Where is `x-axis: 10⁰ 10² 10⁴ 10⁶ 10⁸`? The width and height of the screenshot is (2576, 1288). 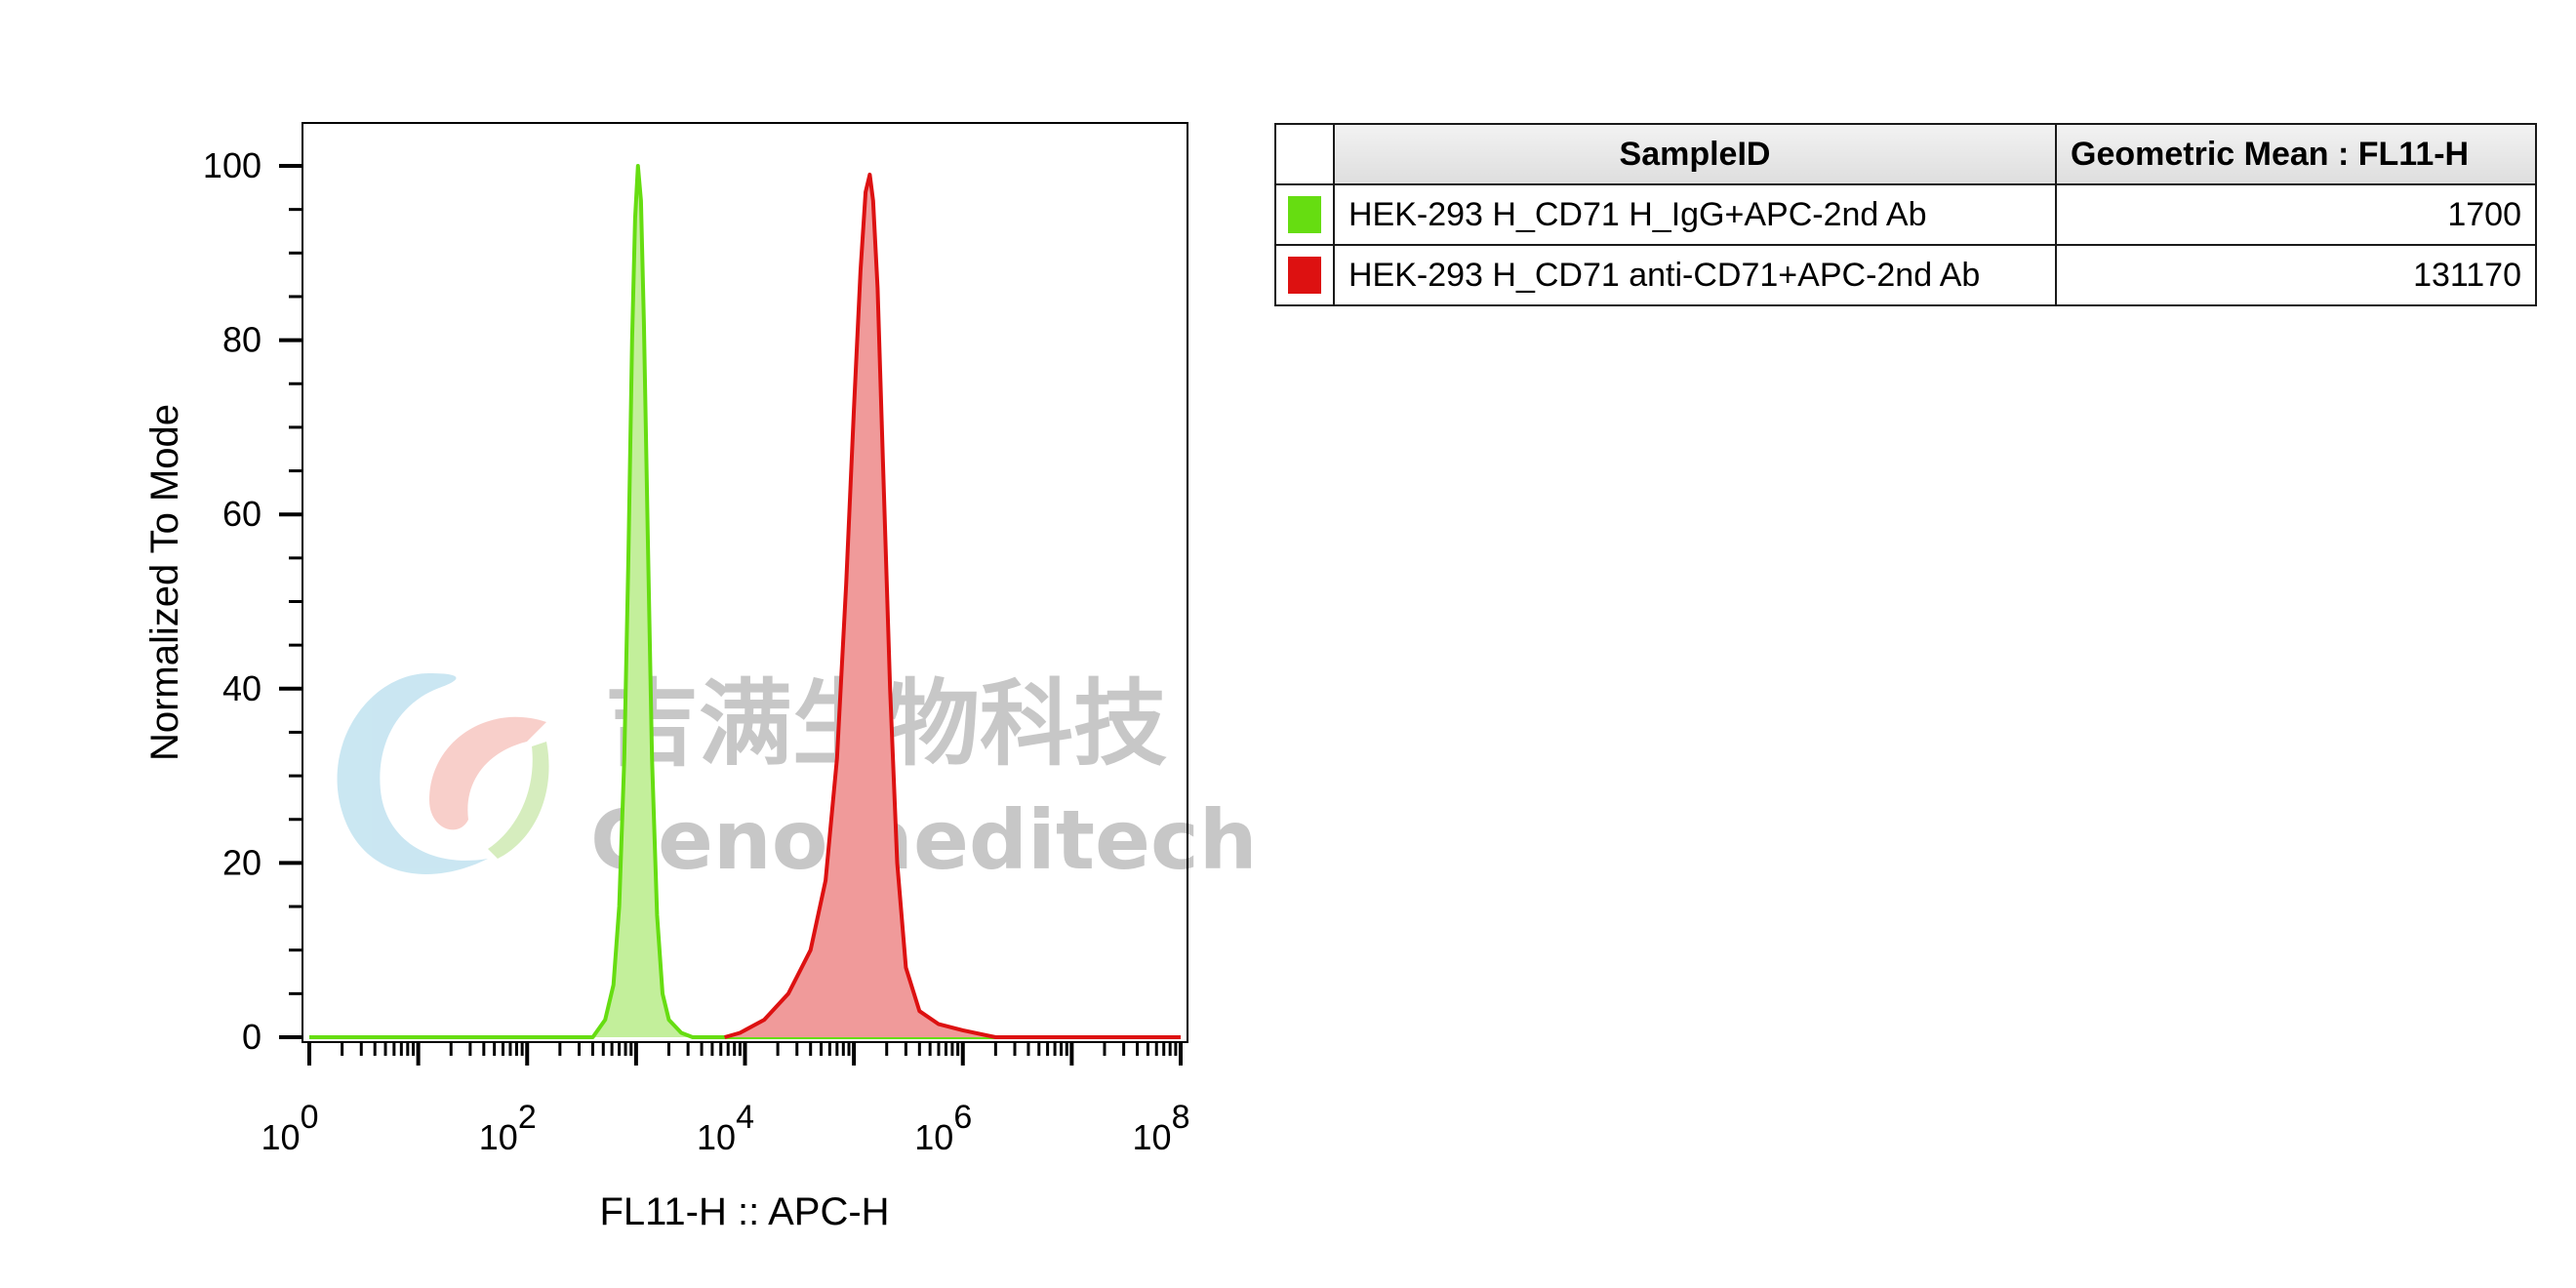 x-axis: 10⁰ 10² 10⁴ 10⁶ 10⁸ is located at coordinates (726, 1099).